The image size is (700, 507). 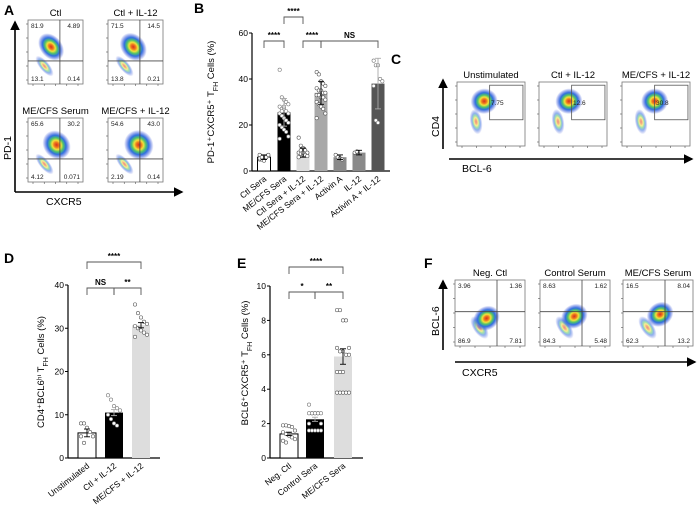 I want to click on label-part: PD-1⁺CXCR5⁺ T, so click(x=211, y=127).